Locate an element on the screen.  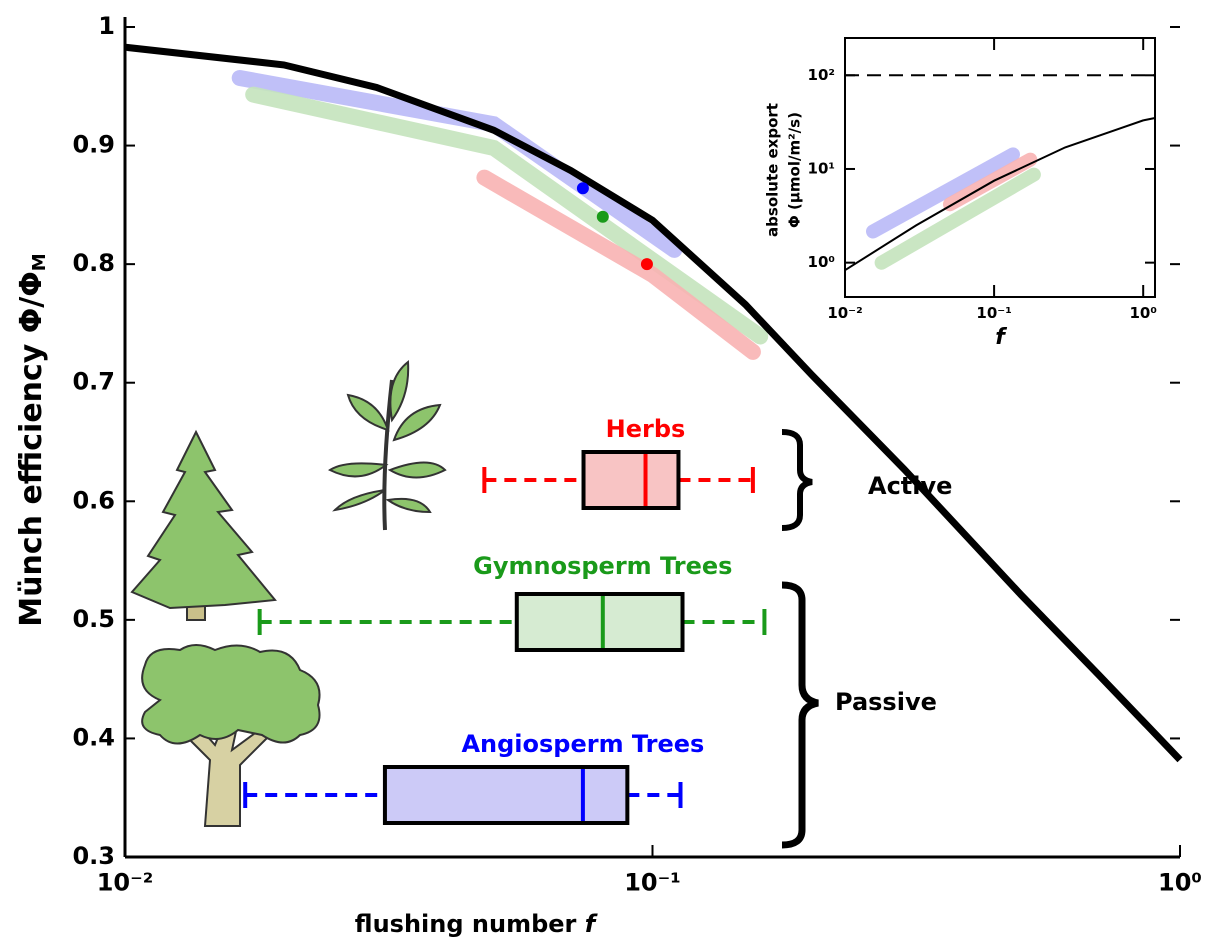
y-tick-label: 0.3 is located at coordinates (93, 856).